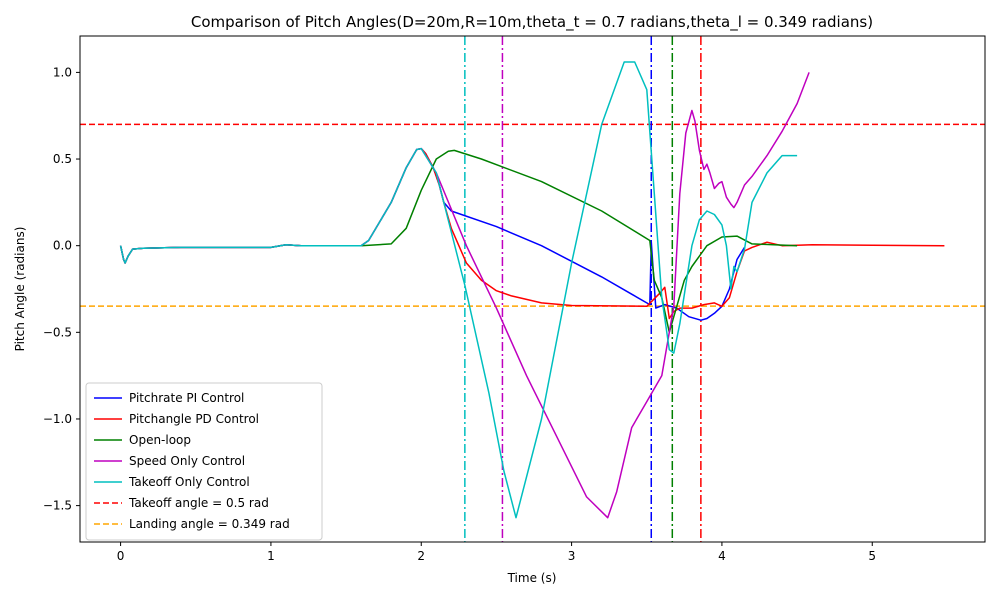  What do you see at coordinates (20, 289) in the screenshot?
I see `y-axis-label: Pitch Angle (radians)` at bounding box center [20, 289].